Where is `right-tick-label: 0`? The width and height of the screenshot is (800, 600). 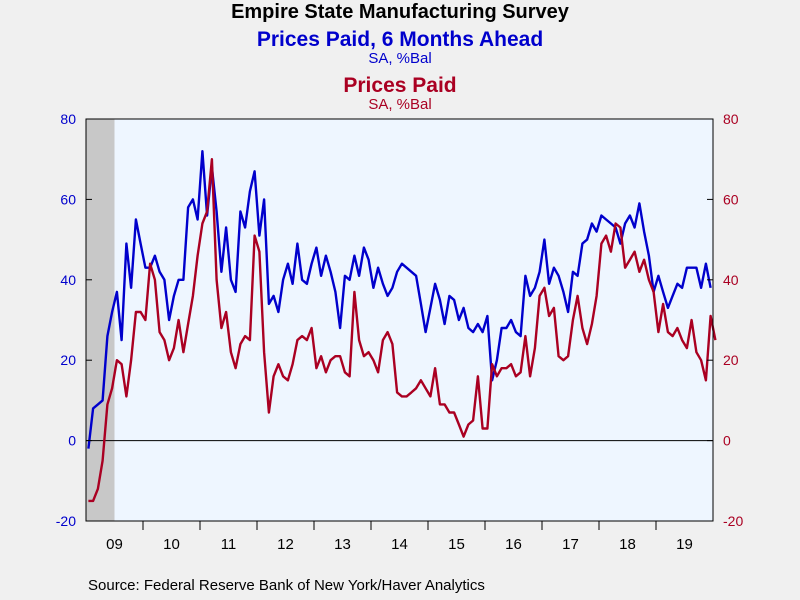 right-tick-label: 0 is located at coordinates (727, 441).